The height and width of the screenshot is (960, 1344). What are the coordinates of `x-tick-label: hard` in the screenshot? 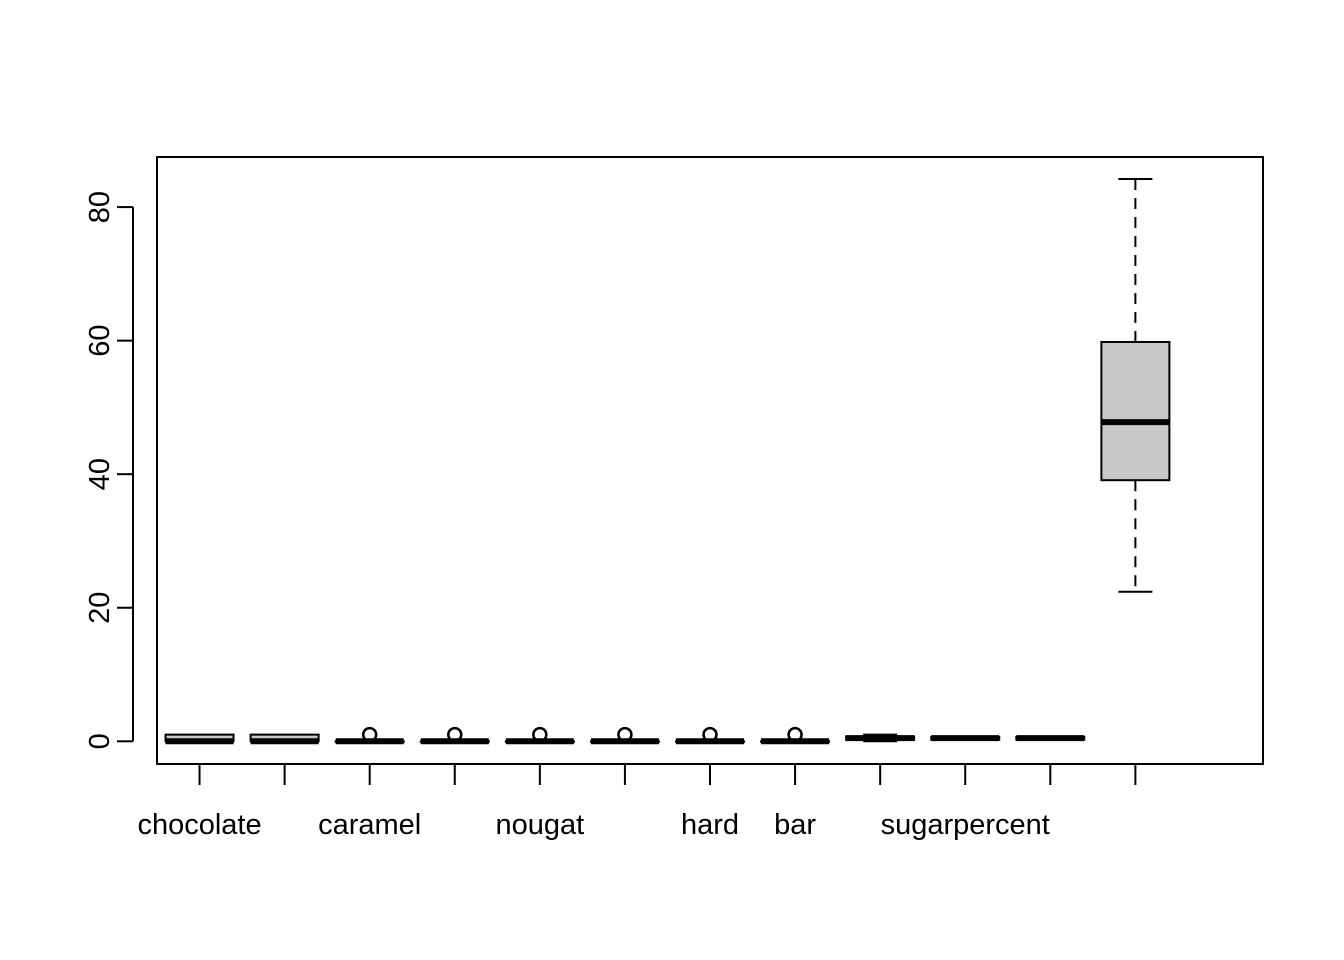 It's located at (710, 825).